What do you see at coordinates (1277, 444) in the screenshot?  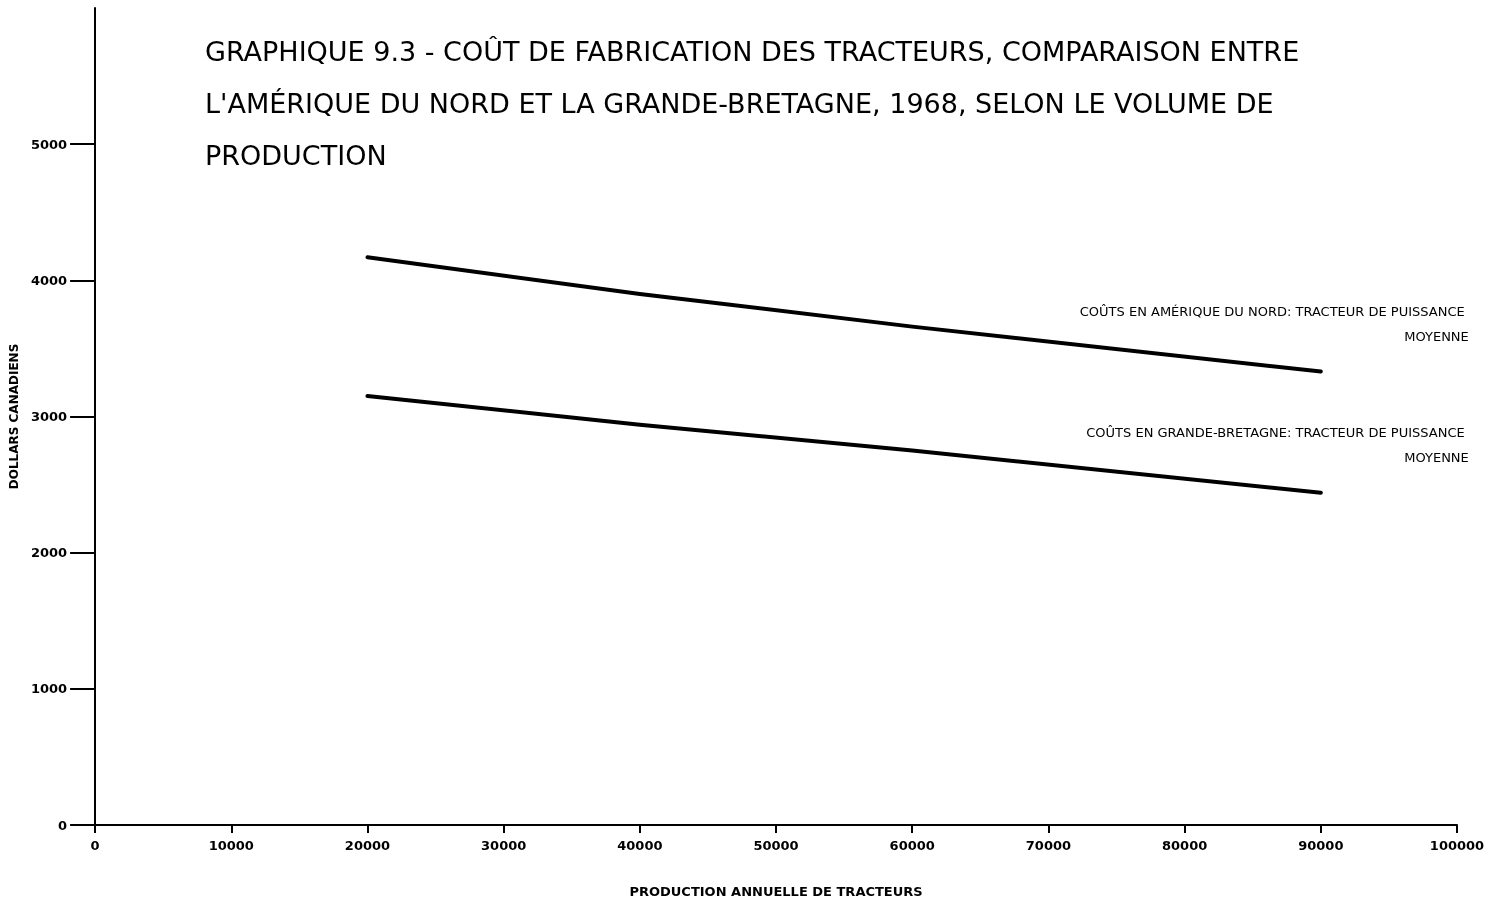 I see `series-label: COÛTS EN GRANDE-BRETAGNE: TRACTEUR DE PUISSANCE MOYENNE` at bounding box center [1277, 444].